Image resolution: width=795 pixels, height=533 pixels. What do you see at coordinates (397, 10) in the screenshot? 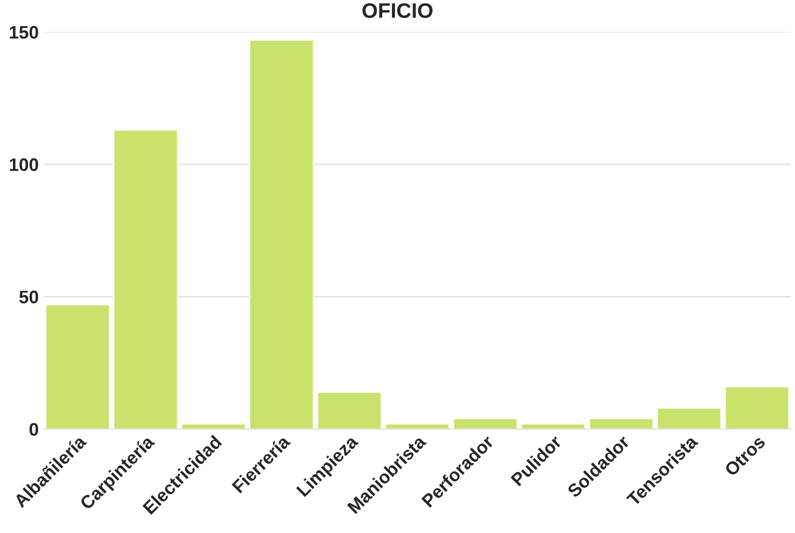
I see `chart-title: OFICIO` at bounding box center [397, 10].